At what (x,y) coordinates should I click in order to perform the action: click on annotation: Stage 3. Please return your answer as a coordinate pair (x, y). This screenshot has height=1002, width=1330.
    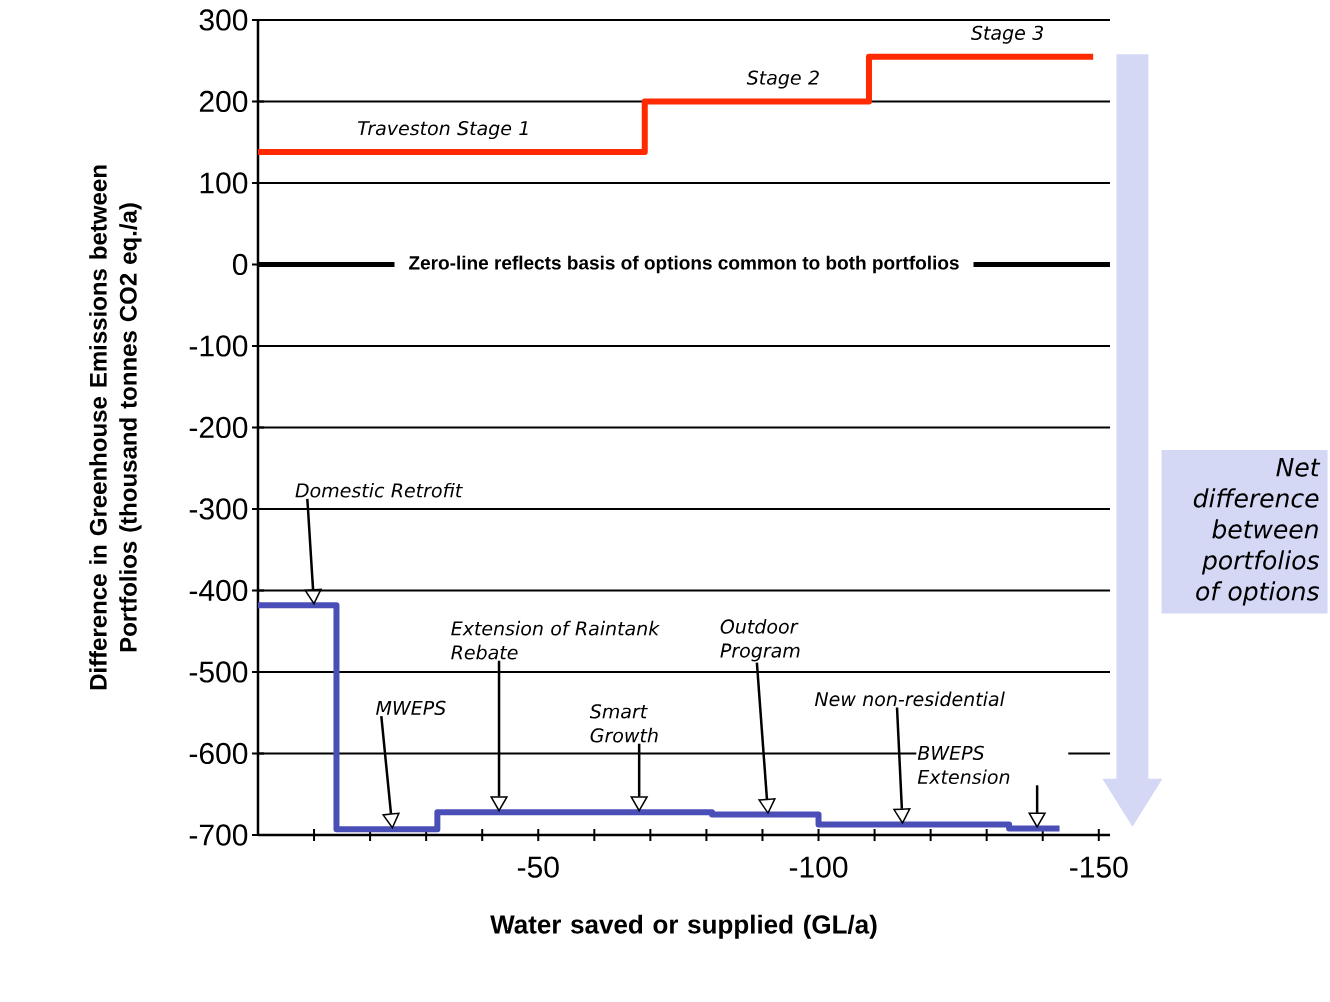
    Looking at the image, I should click on (1007, 34).